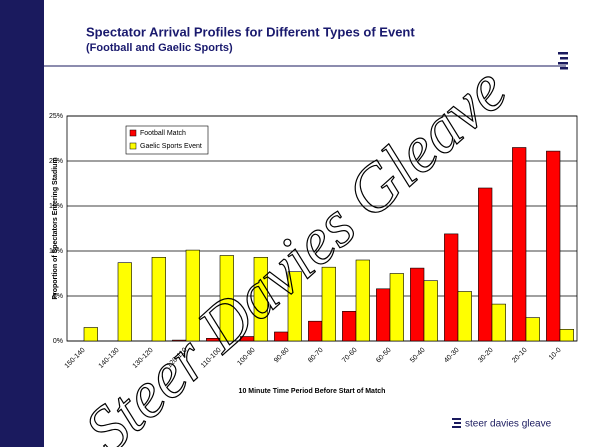 The height and width of the screenshot is (447, 594). I want to click on y-tick-label: 0%, so click(58, 341).